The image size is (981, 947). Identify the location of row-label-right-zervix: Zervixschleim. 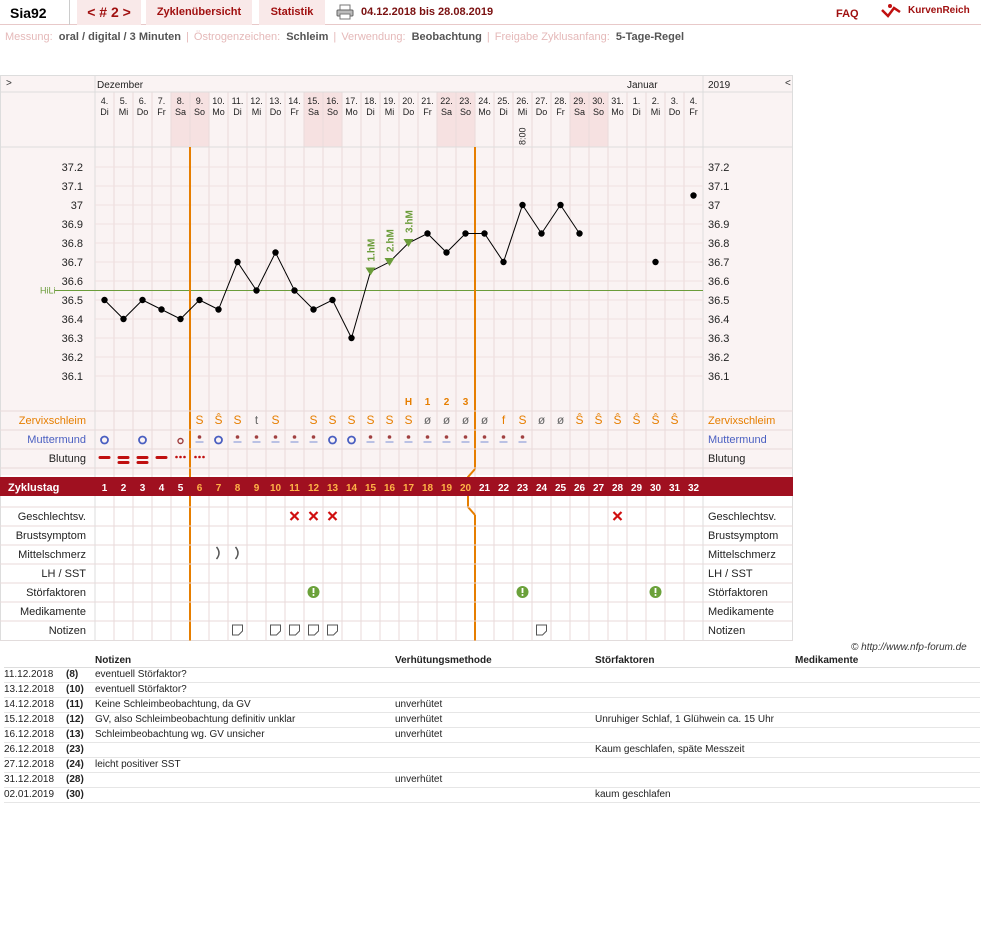
(741, 421).